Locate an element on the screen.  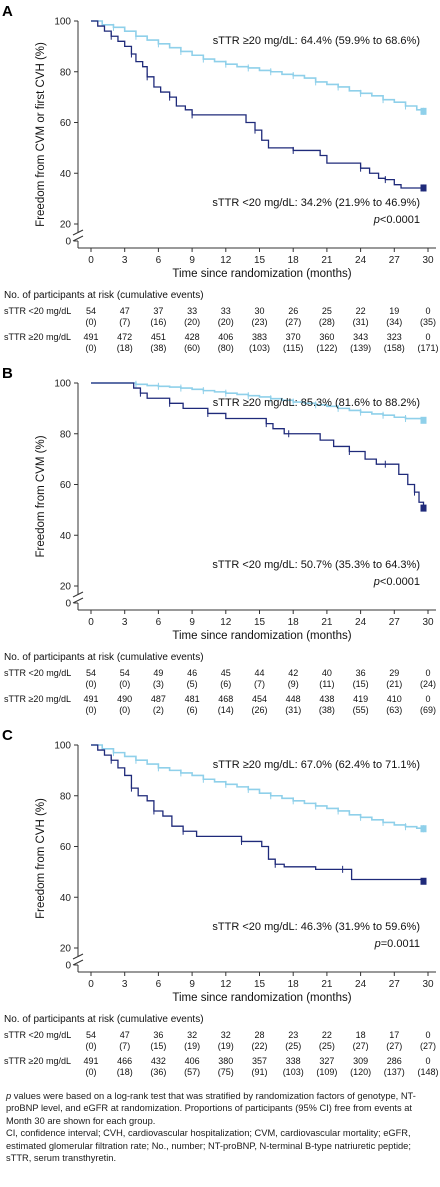
p-value: p=0.0011 is located at coordinates (397, 944).